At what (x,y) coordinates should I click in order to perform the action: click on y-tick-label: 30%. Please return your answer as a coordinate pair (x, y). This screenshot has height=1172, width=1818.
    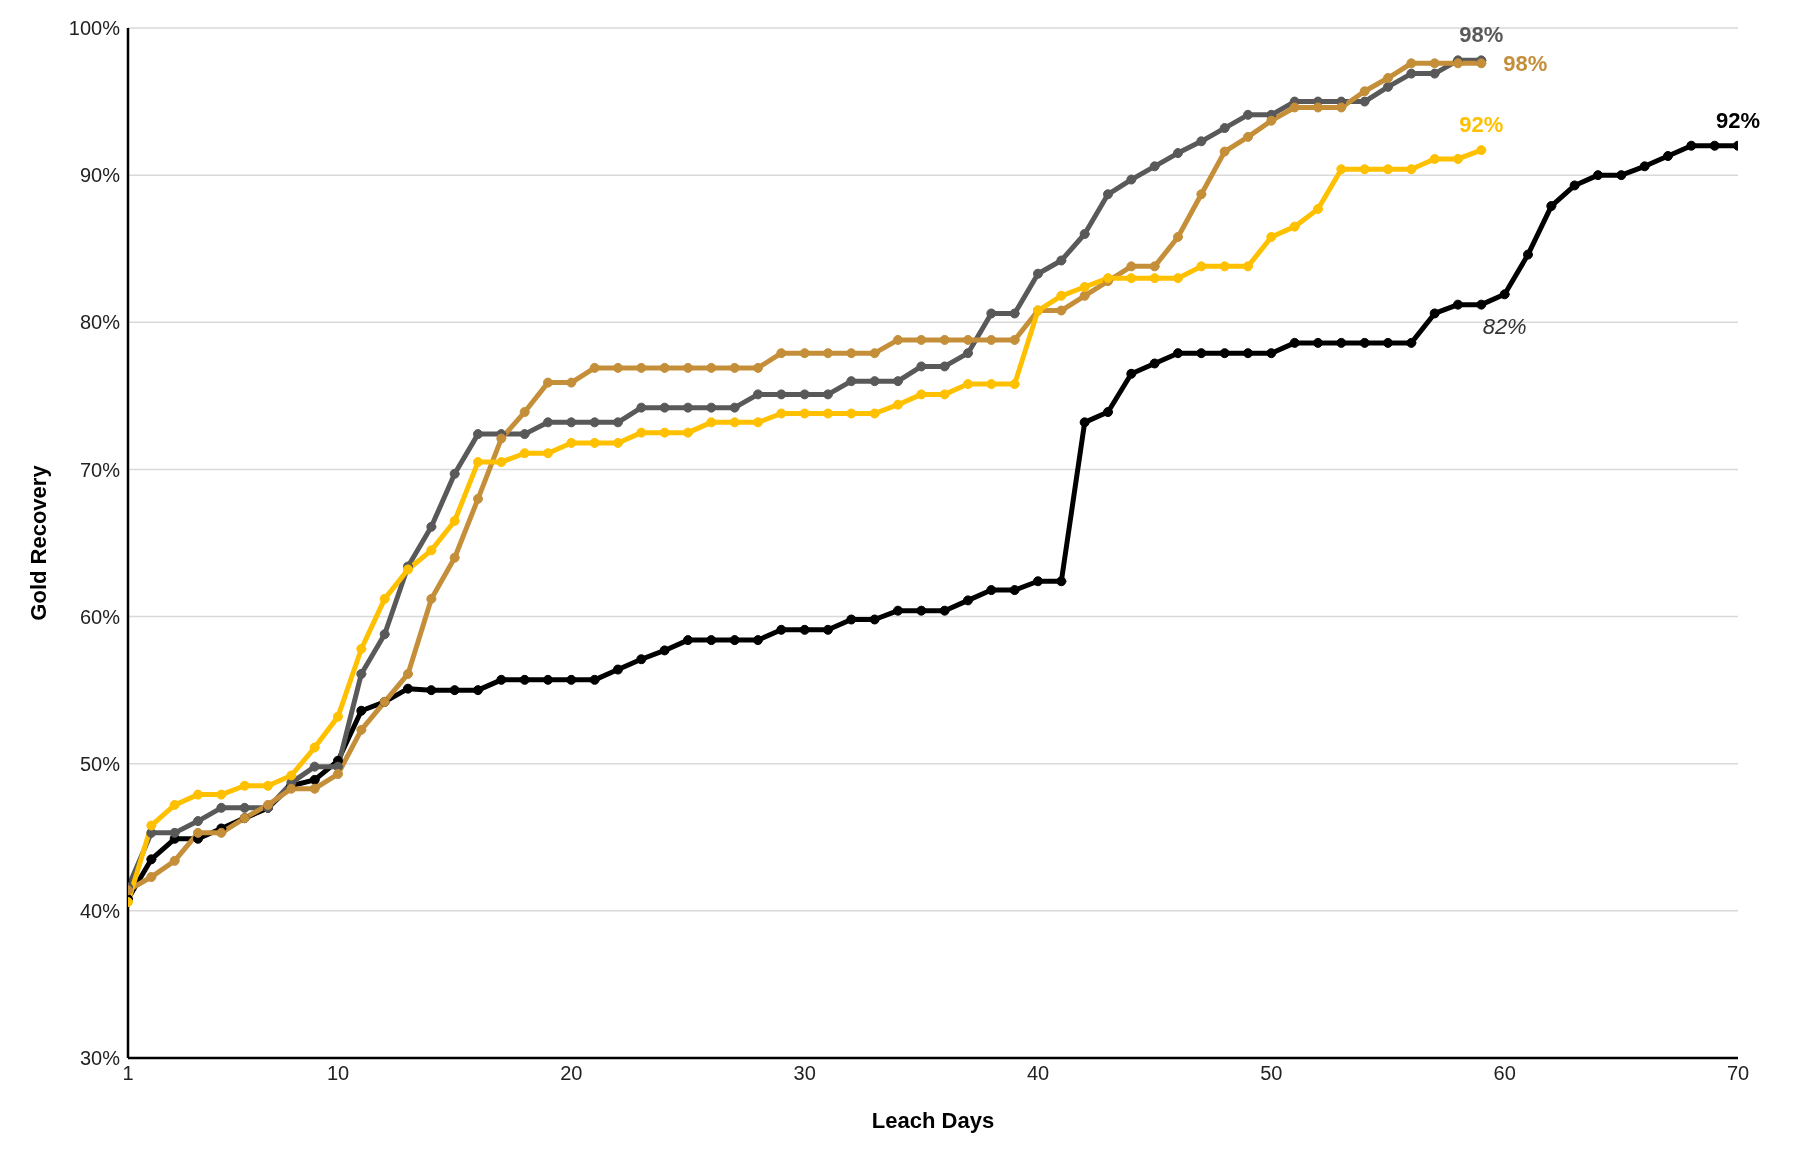
    Looking at the image, I should click on (100, 1058).